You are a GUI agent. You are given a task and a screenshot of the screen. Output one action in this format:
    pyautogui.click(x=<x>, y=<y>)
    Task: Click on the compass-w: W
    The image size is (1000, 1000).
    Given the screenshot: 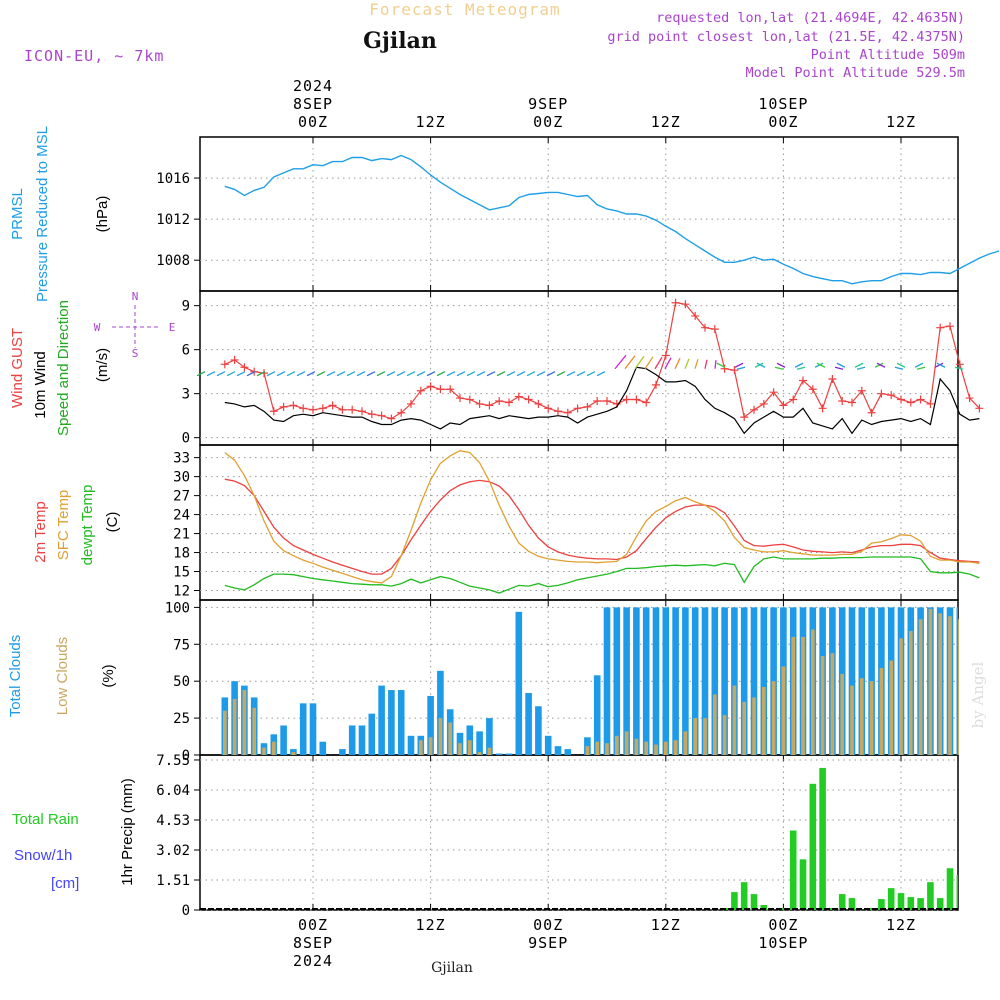 What is the action you would take?
    pyautogui.click(x=97, y=327)
    